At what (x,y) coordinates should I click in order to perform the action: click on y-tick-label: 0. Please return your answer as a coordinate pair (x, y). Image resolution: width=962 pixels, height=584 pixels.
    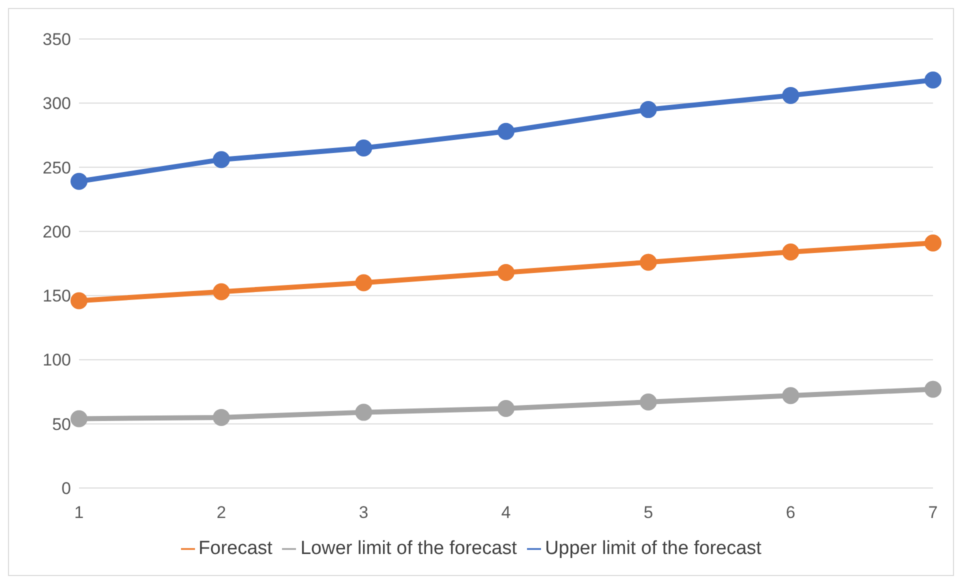
    Looking at the image, I should click on (66, 488).